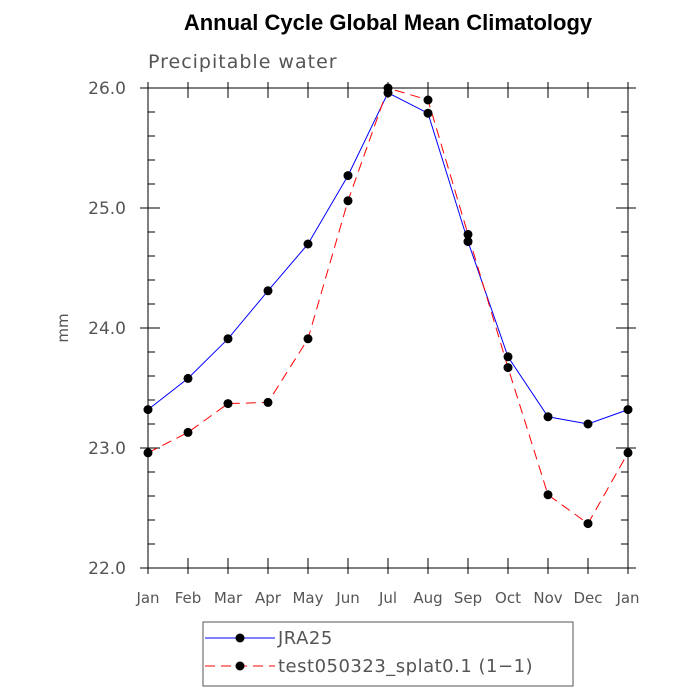 Image resolution: width=700 pixels, height=700 pixels. Describe the element at coordinates (508, 598) in the screenshot. I see `x-tick-label: Oct` at that location.